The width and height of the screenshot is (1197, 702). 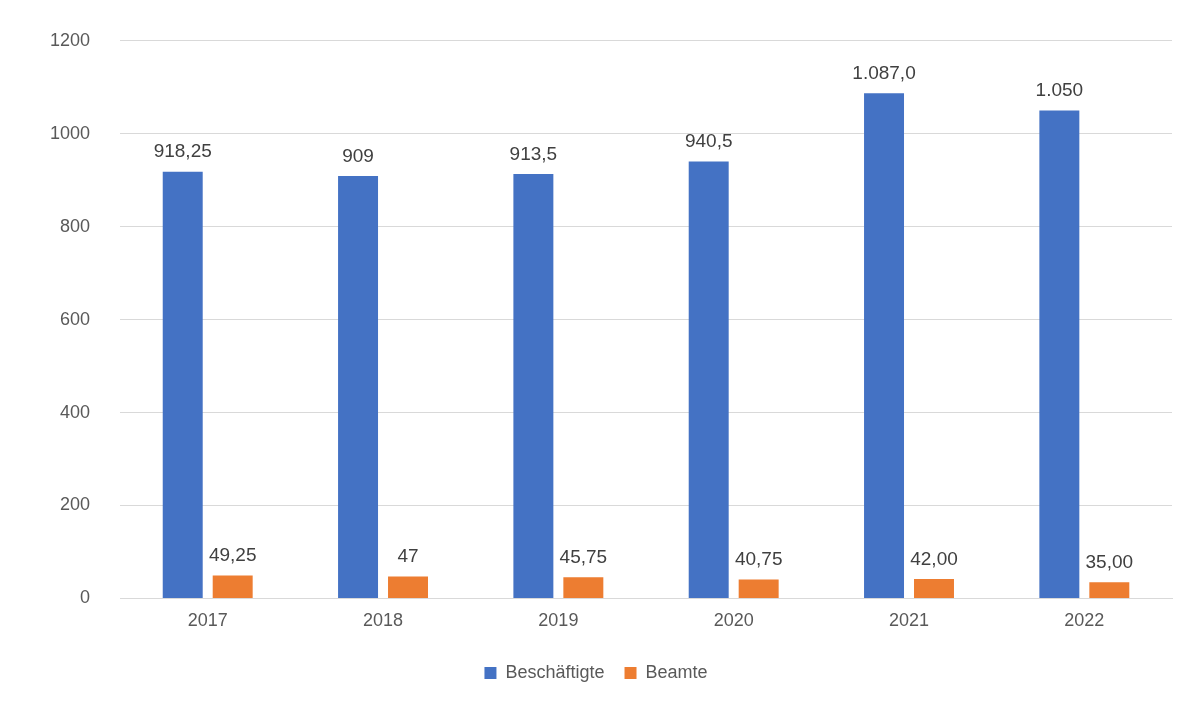 I want to click on x-tick-label: 2018, so click(x=383, y=620).